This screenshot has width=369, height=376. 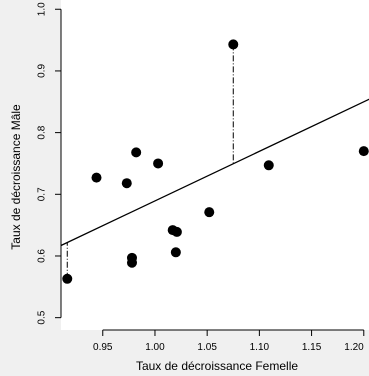 What do you see at coordinates (312, 347) in the screenshot?
I see `x-tick-label: 1.15` at bounding box center [312, 347].